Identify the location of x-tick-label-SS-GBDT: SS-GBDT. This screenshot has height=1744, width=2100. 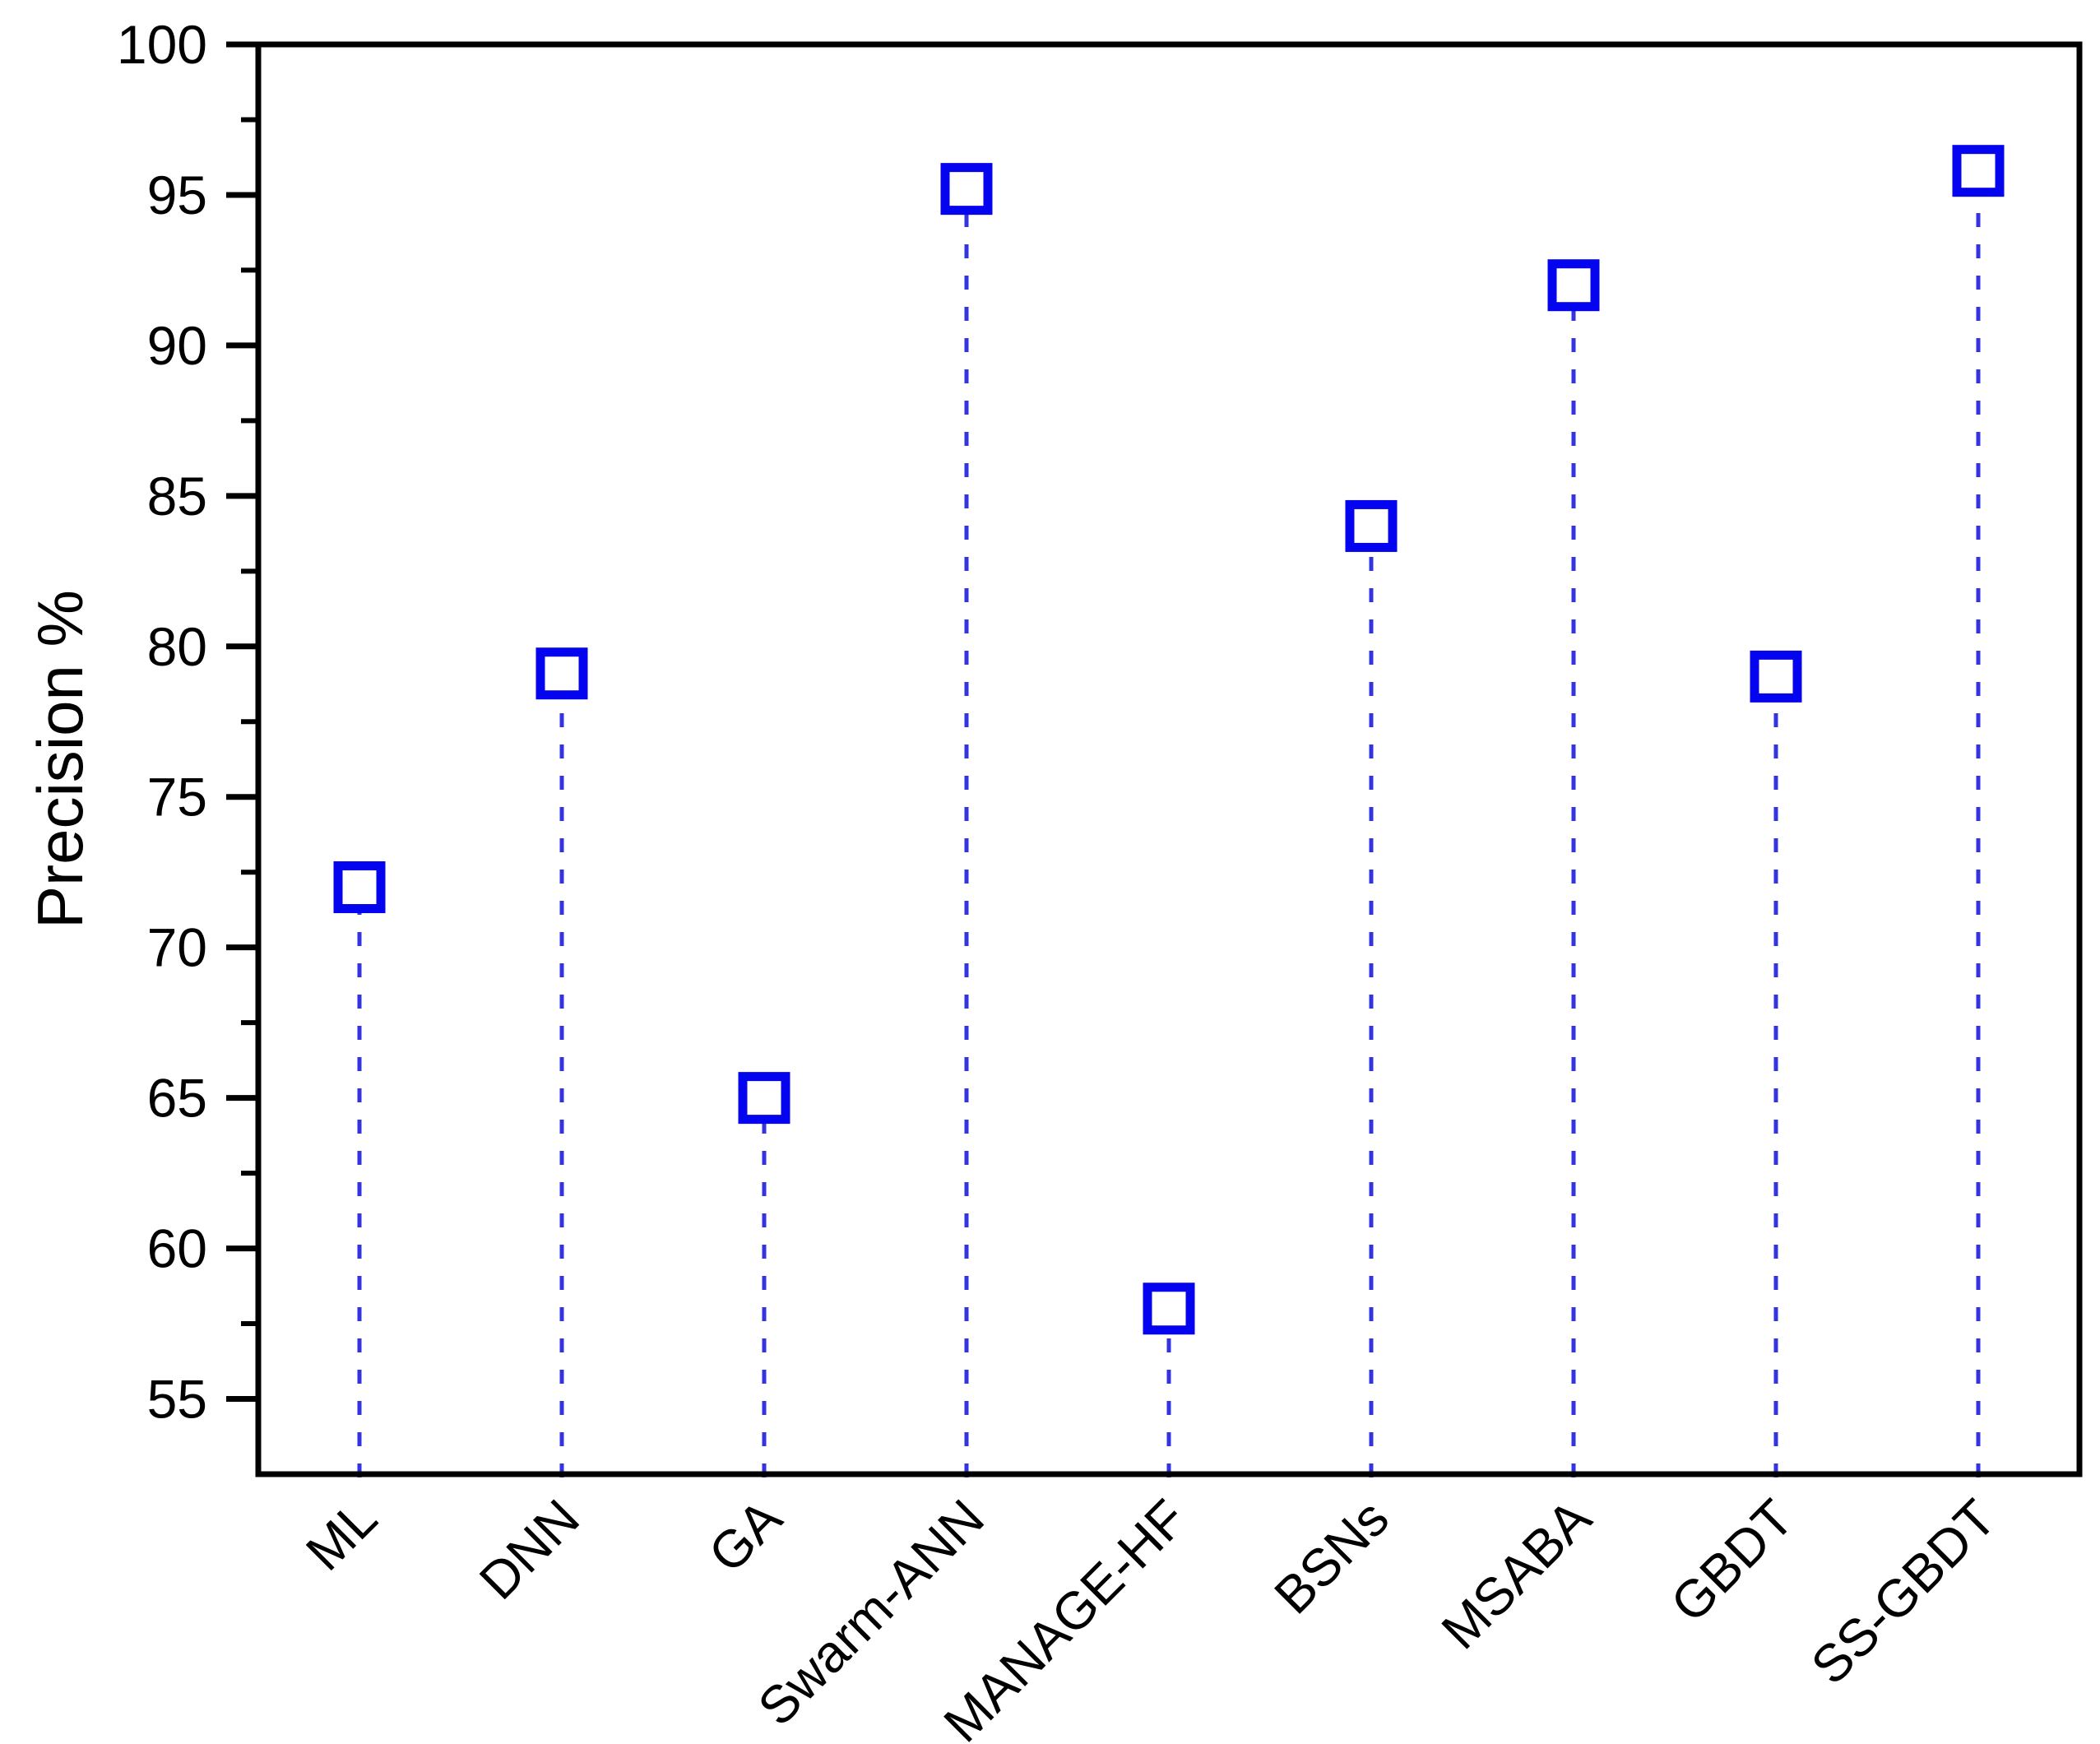
(1903, 1591).